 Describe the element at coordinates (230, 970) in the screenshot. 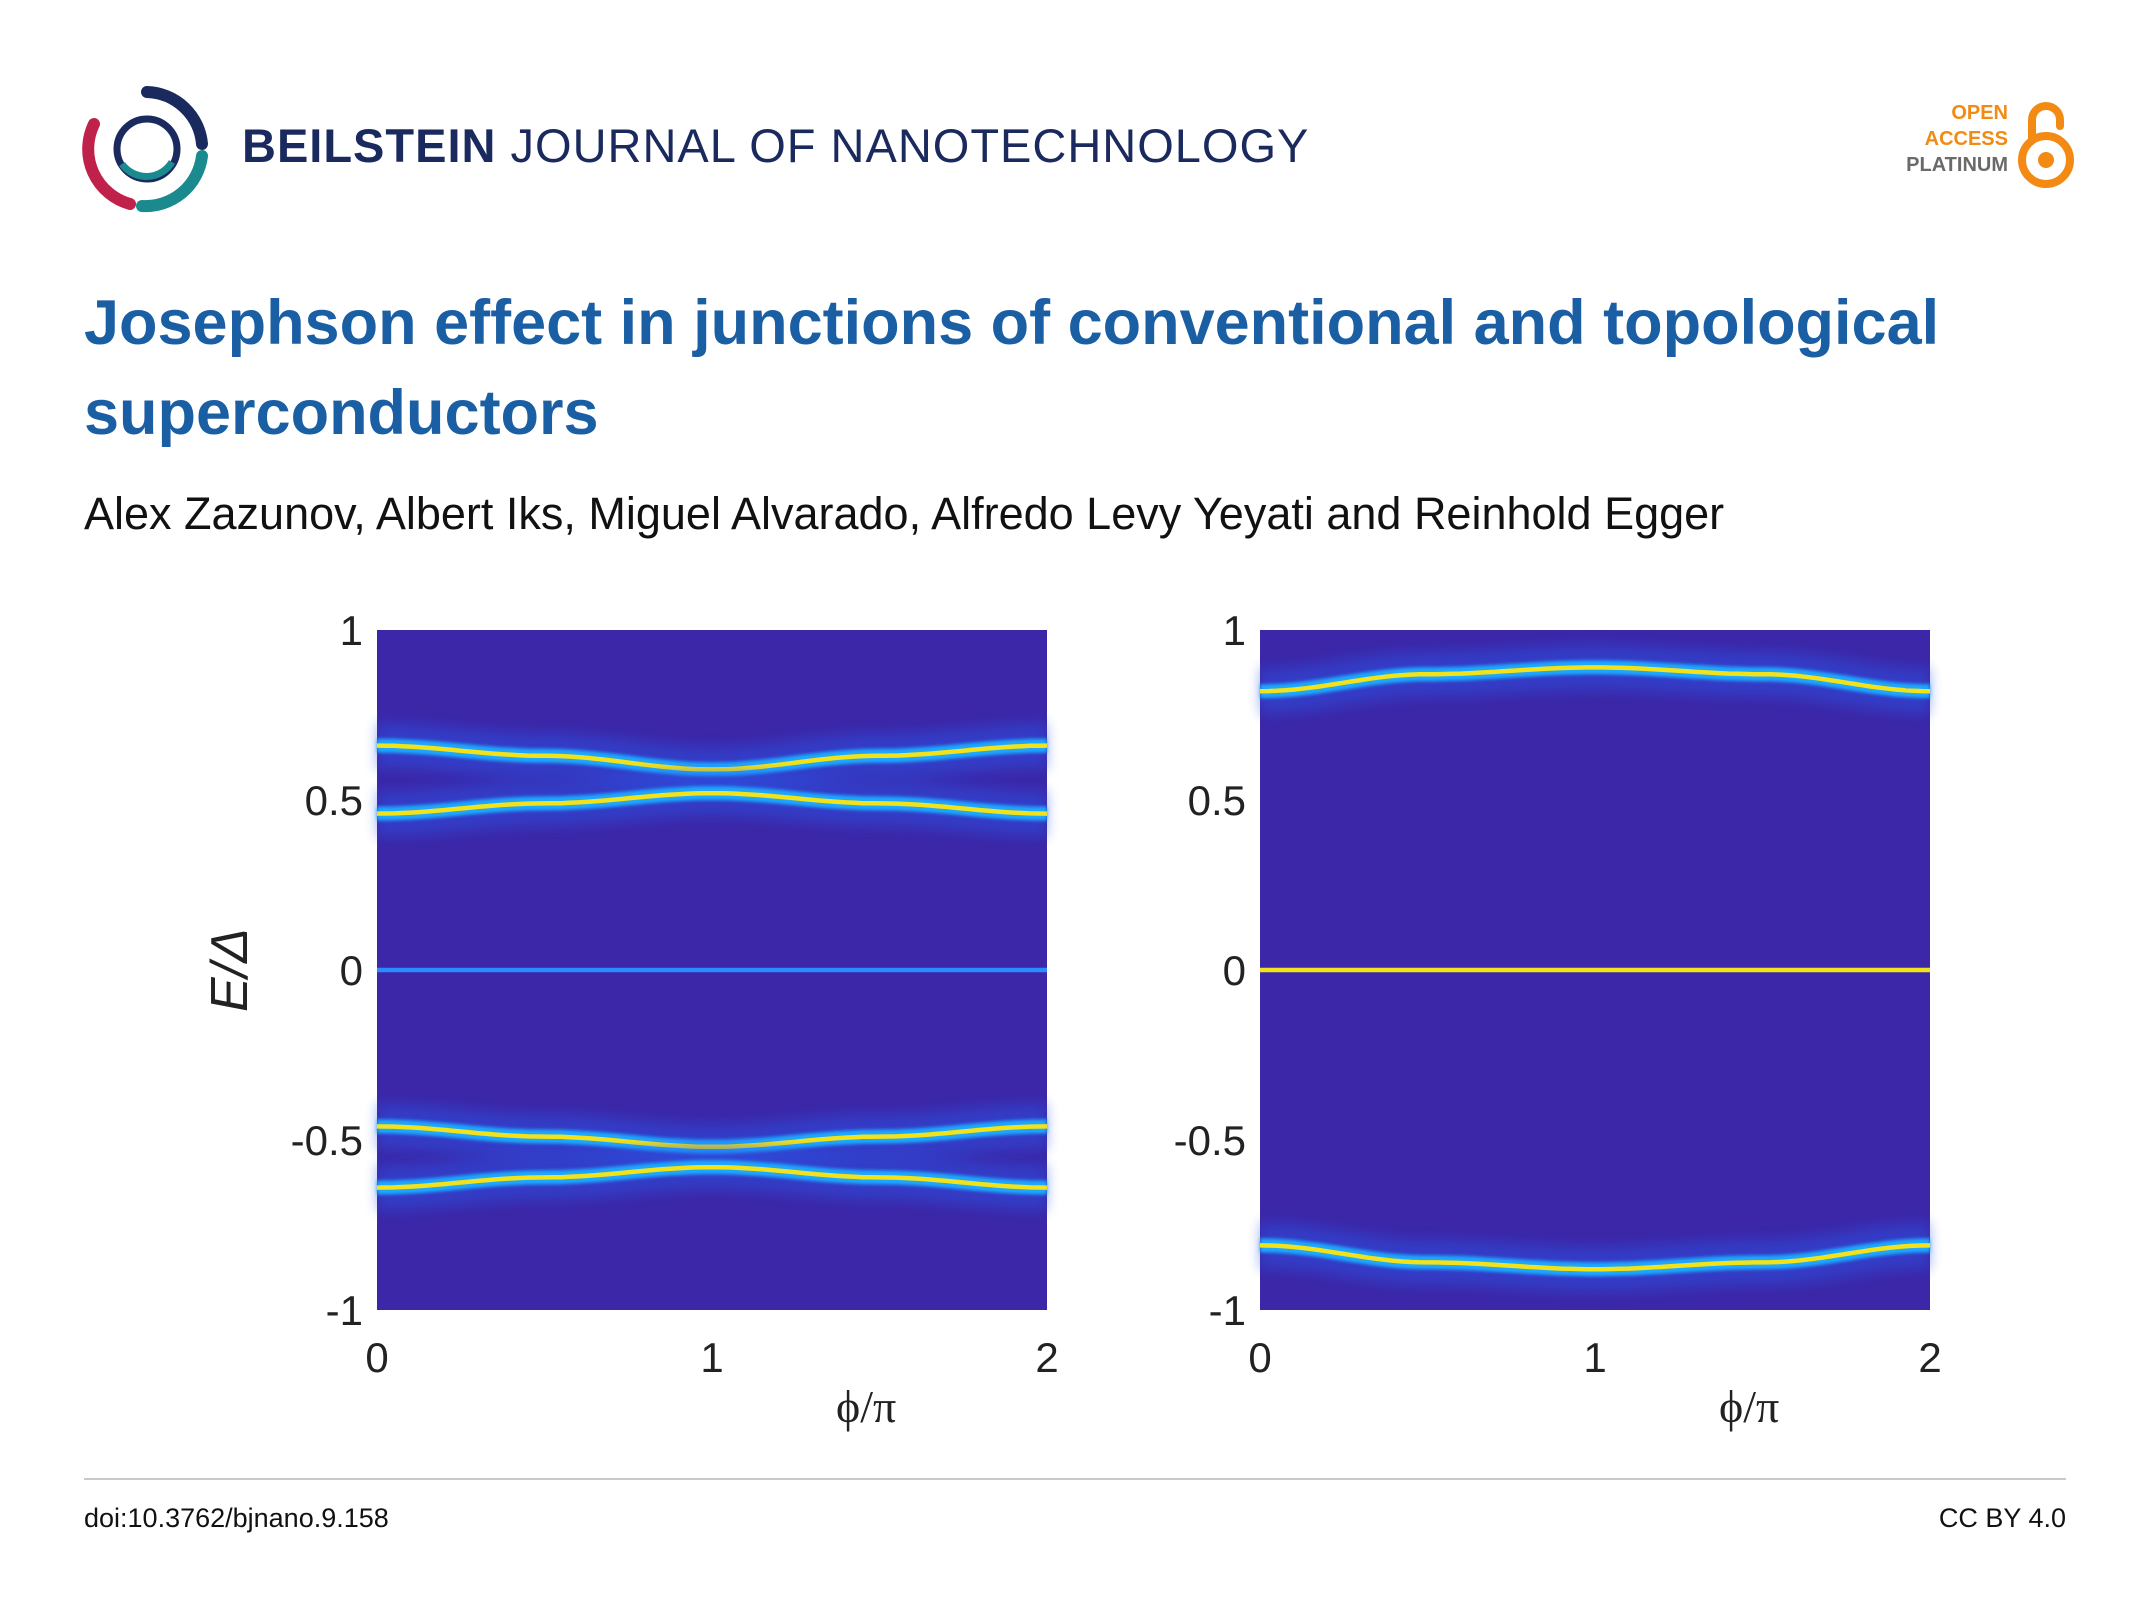

I see `y-axis-label: E/Δ` at that location.